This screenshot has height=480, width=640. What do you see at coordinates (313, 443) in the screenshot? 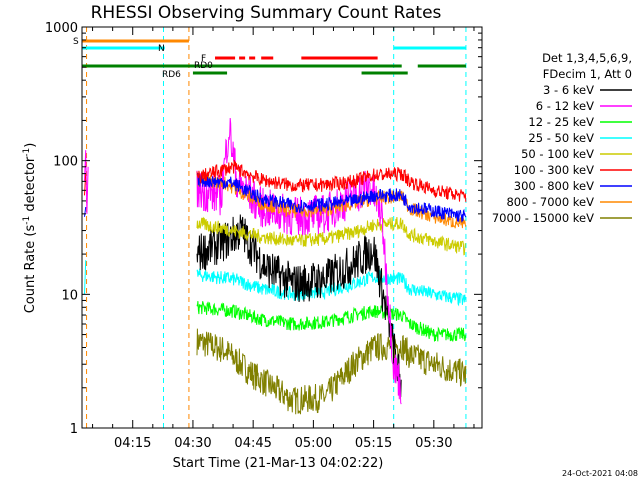
I see `x-tick-label: 05:00` at bounding box center [313, 443].